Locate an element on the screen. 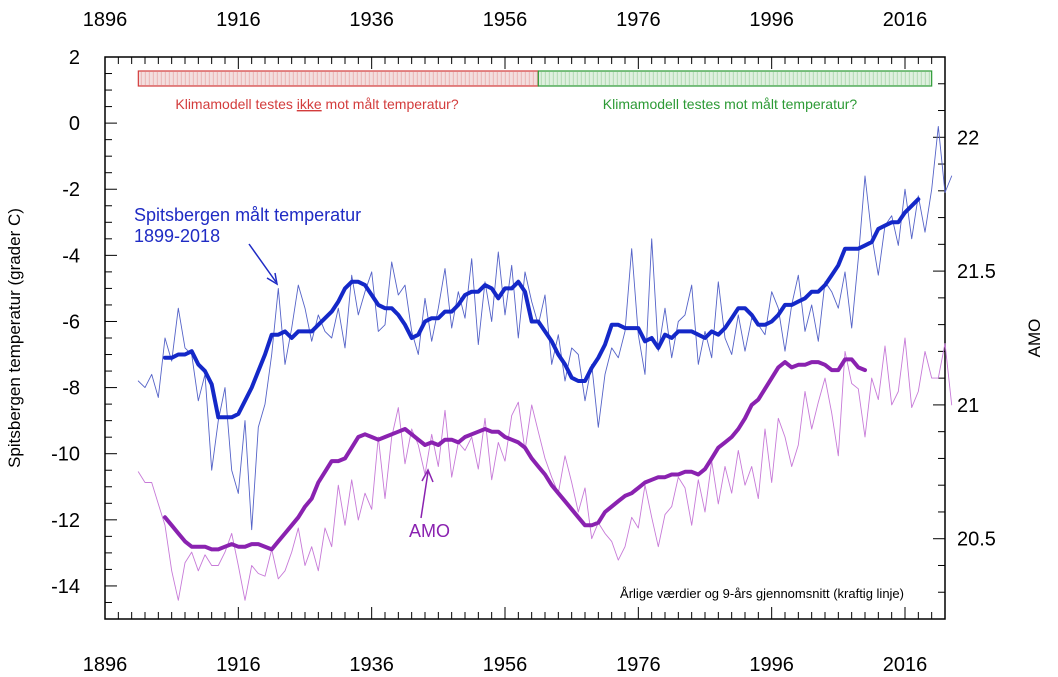 The image size is (1058, 677). y-tick-label-left: -8 is located at coordinates (71, 389).